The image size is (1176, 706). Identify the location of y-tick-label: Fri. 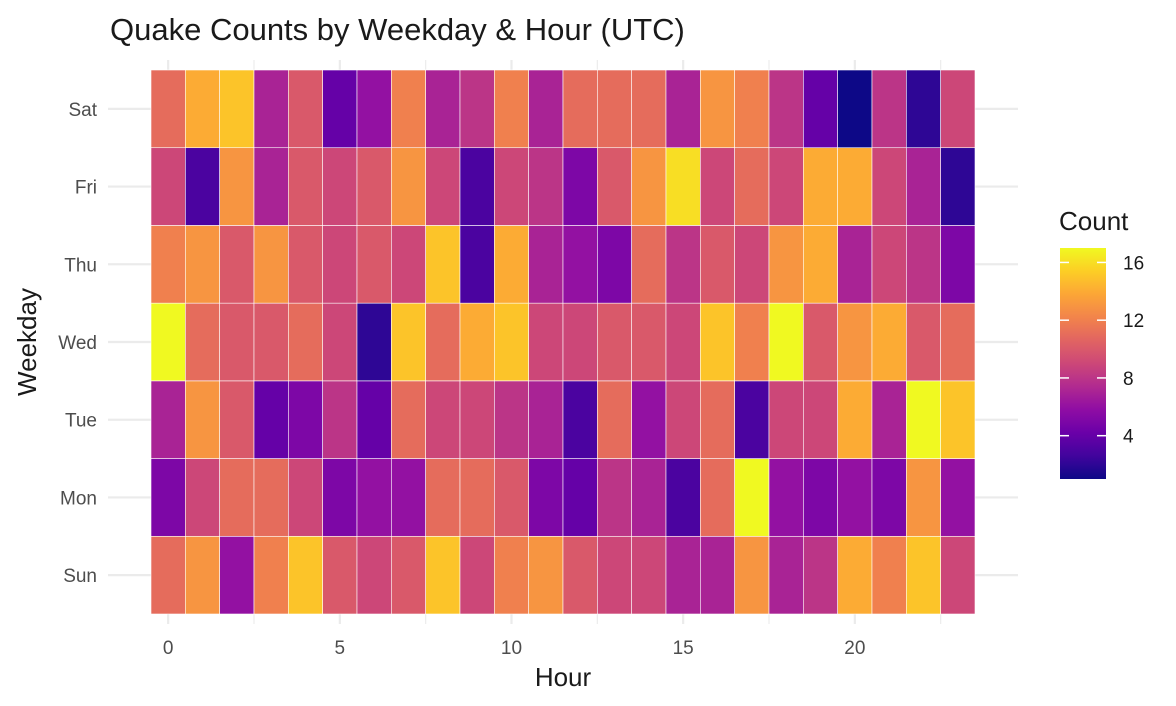
(86, 188).